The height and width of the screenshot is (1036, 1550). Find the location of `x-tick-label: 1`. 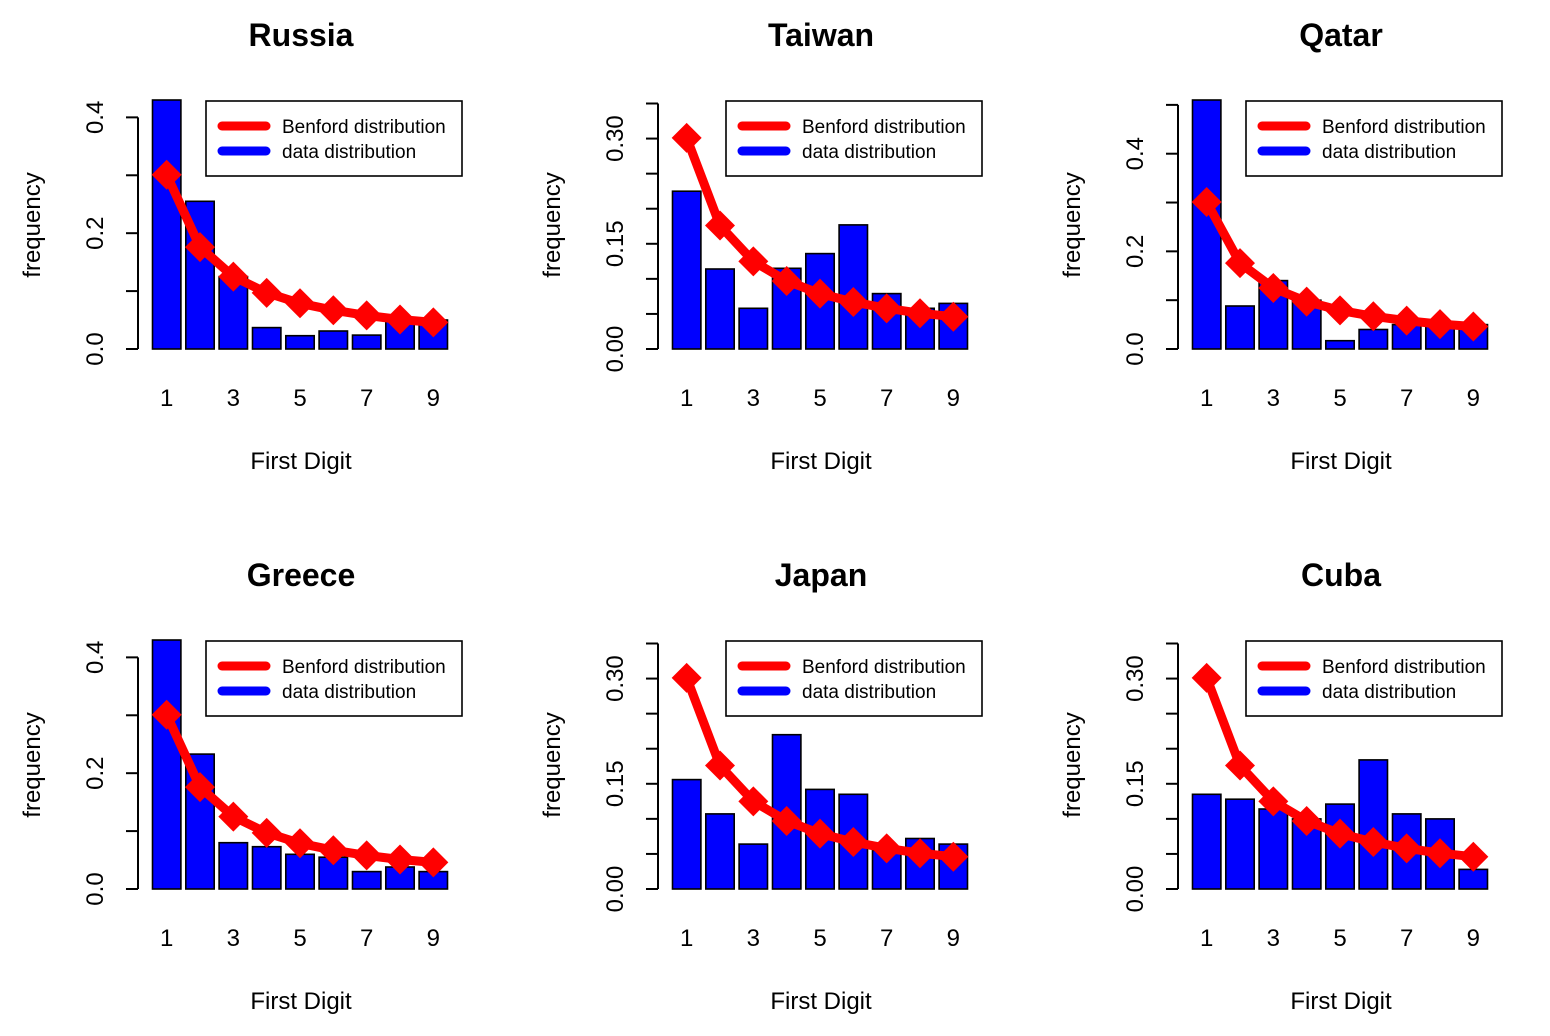

x-tick-label: 1 is located at coordinates (1206, 938).